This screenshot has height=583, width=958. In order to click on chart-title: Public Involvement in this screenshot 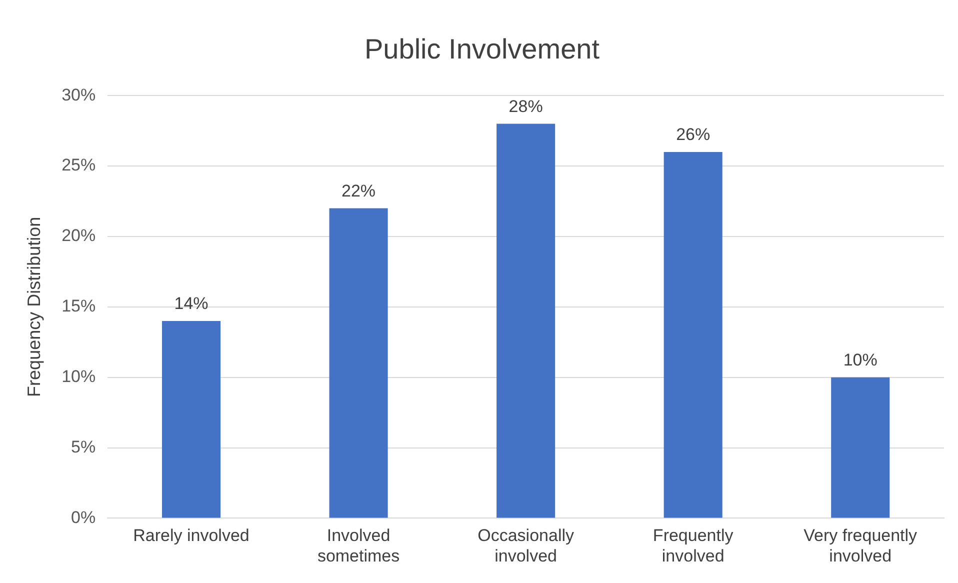, I will do `click(482, 49)`.